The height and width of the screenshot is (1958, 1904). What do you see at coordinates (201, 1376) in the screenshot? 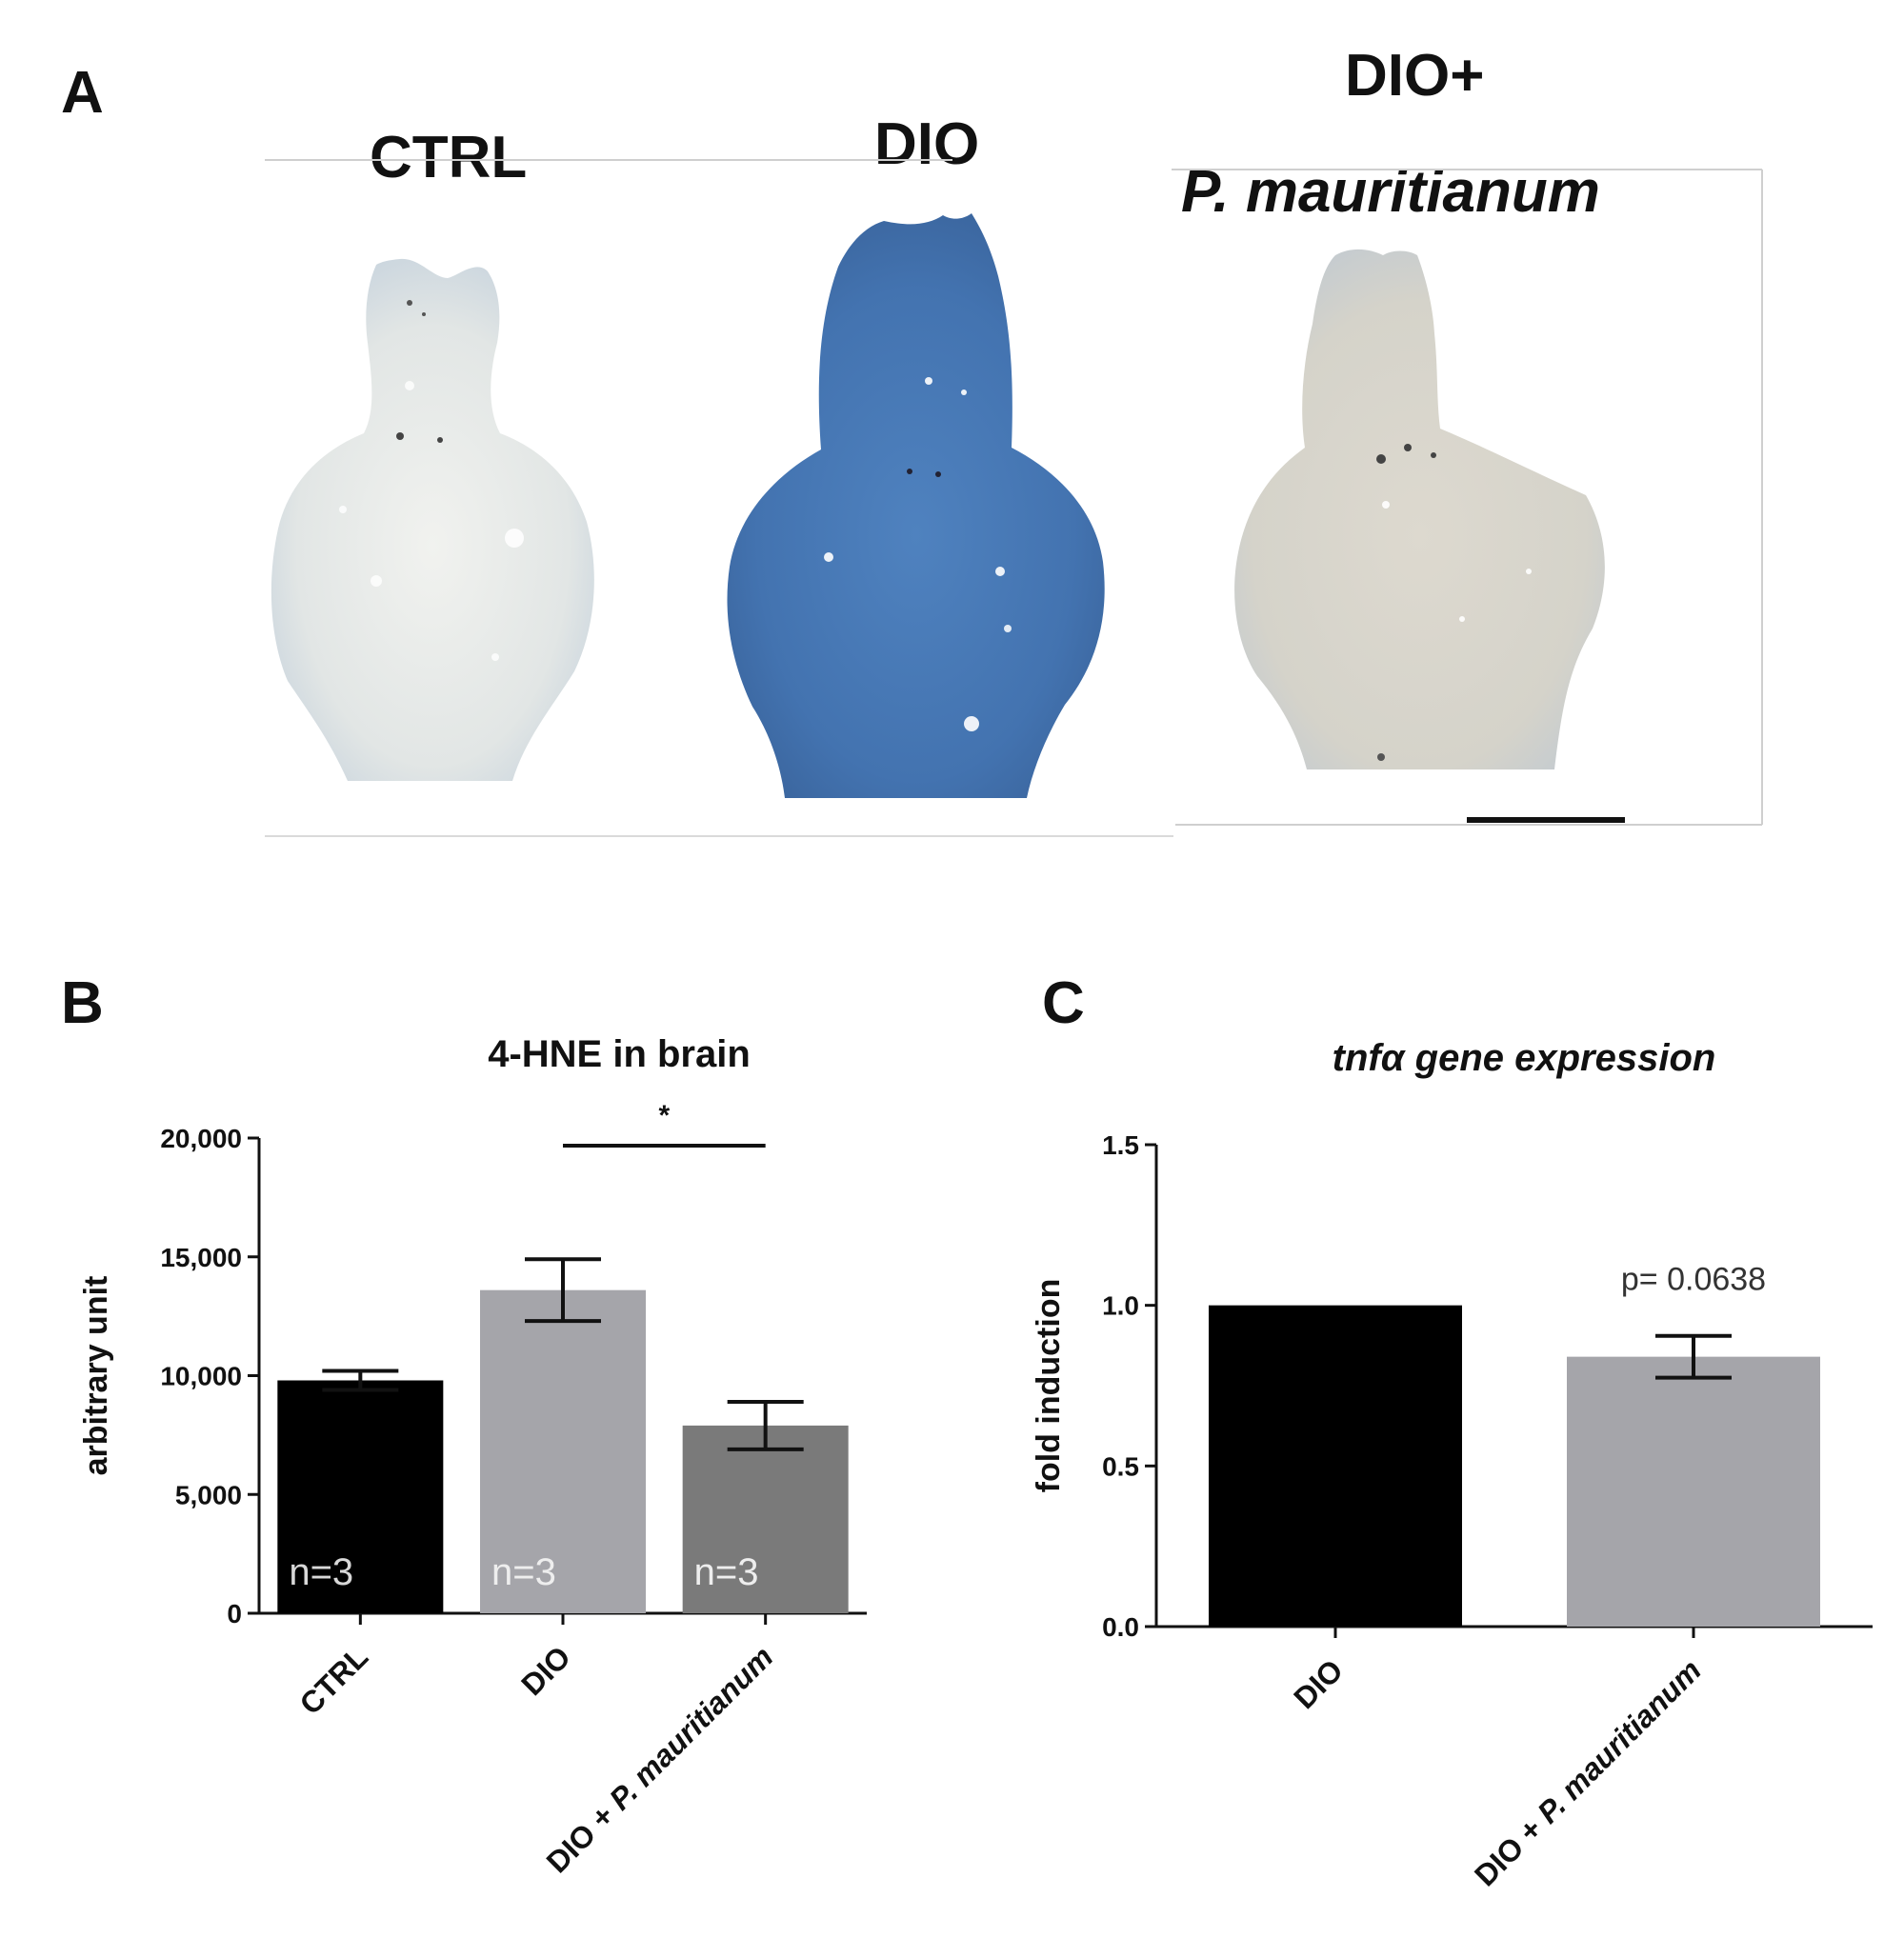
I see `chart-b-y-tick-label: 10,000` at bounding box center [201, 1376].